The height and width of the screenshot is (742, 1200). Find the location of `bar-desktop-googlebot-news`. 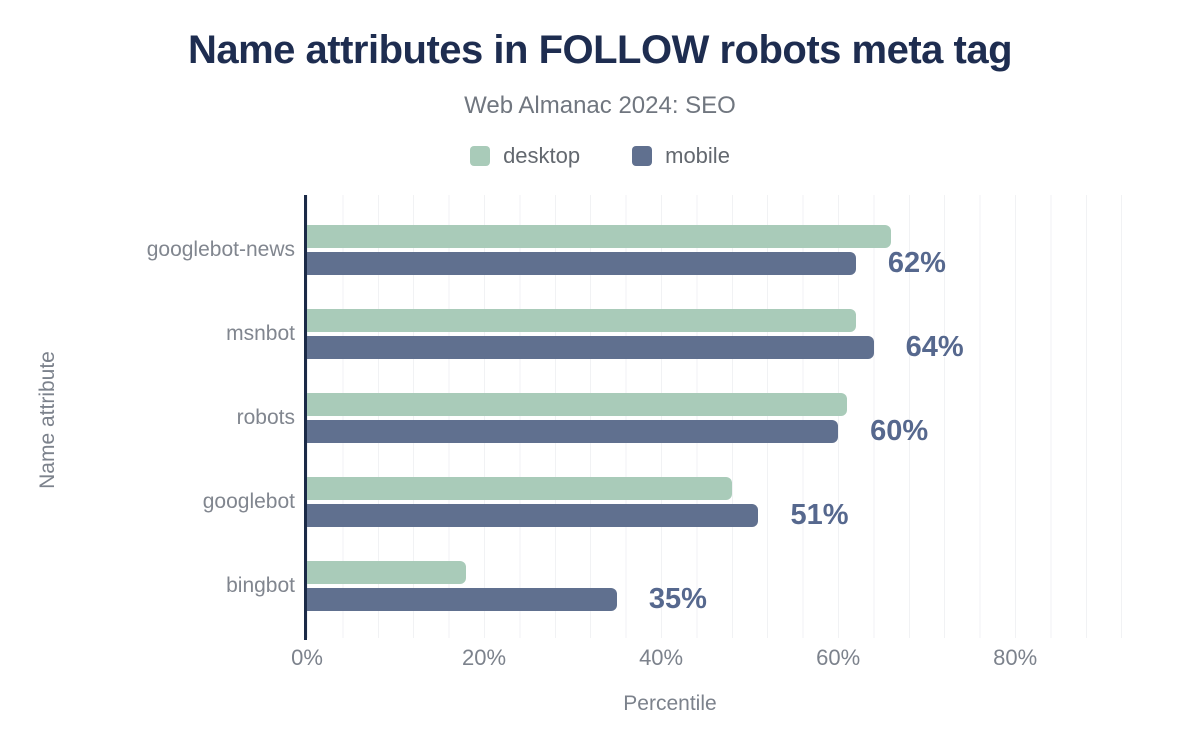

bar-desktop-googlebot-news is located at coordinates (599, 236).